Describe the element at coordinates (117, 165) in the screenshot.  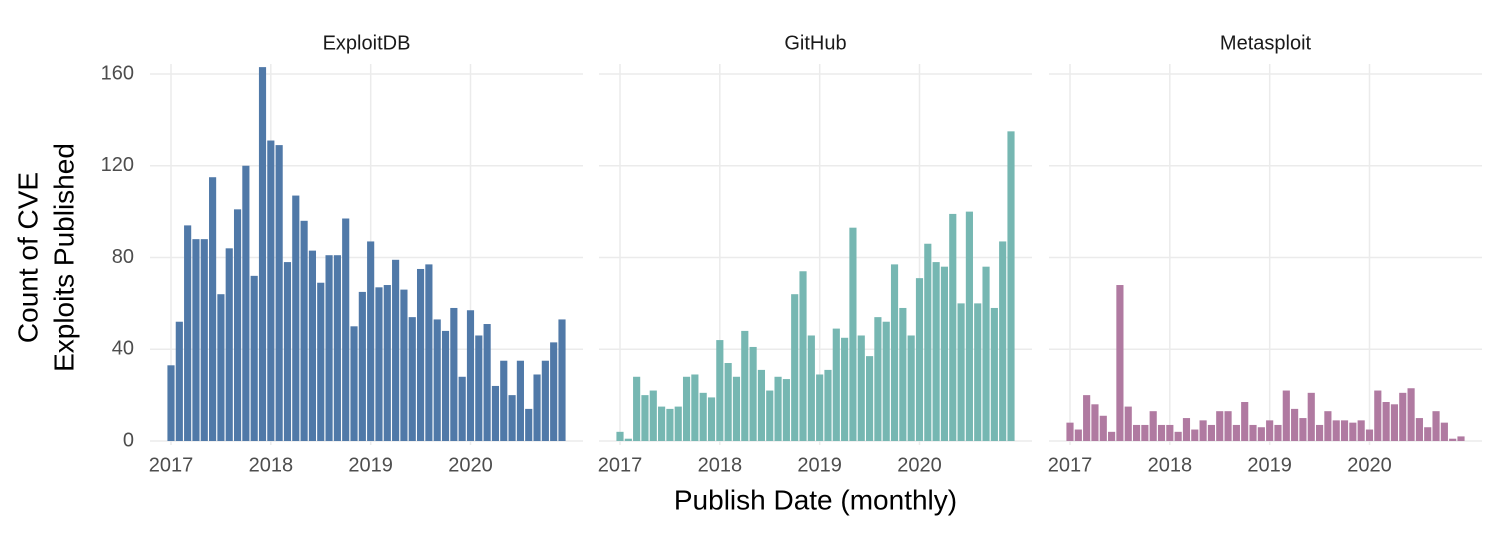
I see `y-tick-label: 120` at that location.